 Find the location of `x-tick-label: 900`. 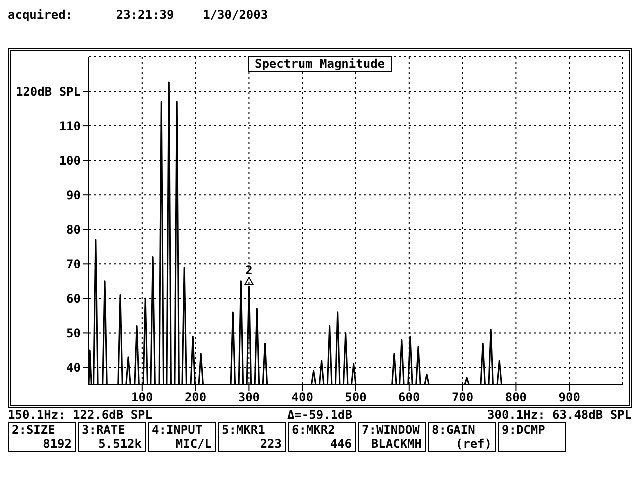

x-tick-label: 900 is located at coordinates (569, 397).